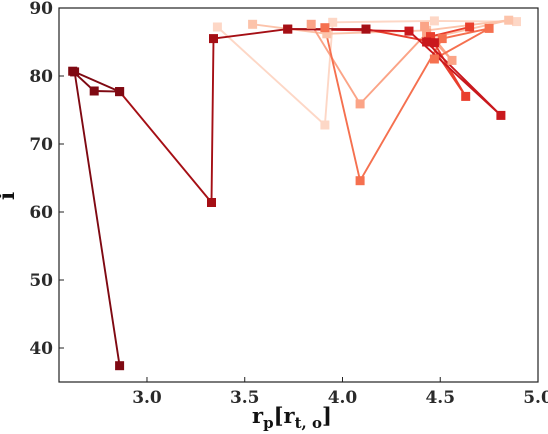  Describe the element at coordinates (41, 9) in the screenshot. I see `y-tick-label: 90` at that location.